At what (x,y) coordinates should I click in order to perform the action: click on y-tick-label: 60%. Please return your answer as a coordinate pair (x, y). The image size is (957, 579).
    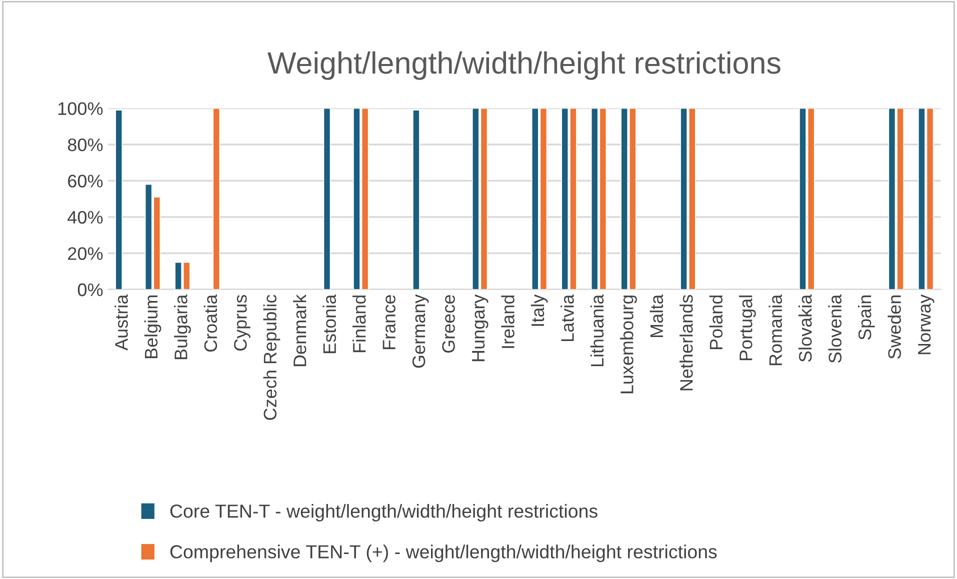
    Looking at the image, I should click on (85, 181).